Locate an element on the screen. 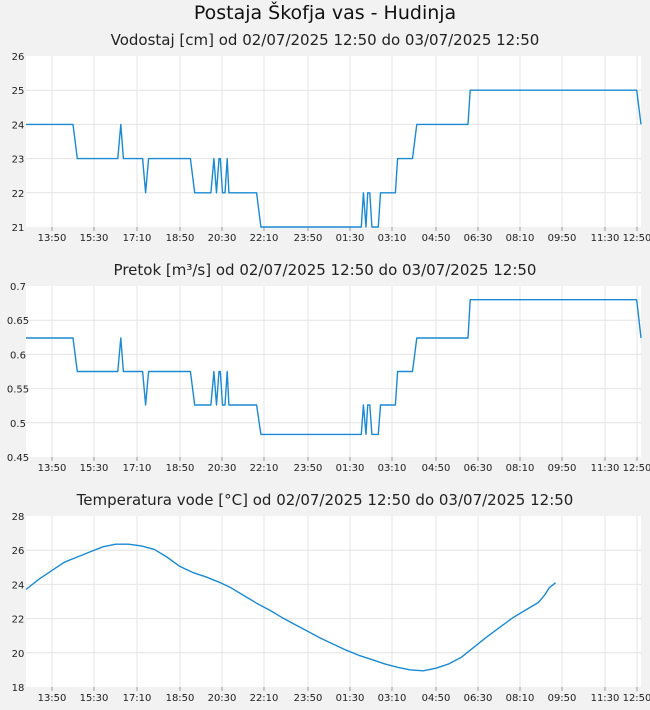  y-tick-label: 0.55 is located at coordinates (18, 390).